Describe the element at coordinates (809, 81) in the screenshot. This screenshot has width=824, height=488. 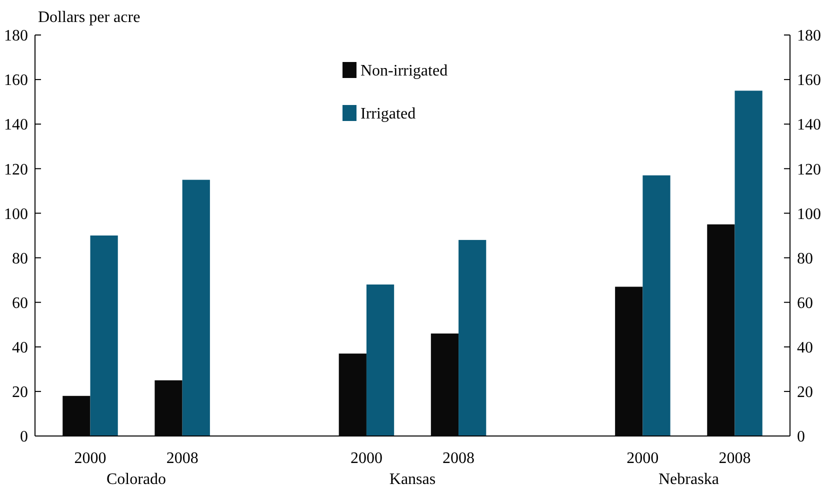
I see `y2-tick-label: 160` at that location.